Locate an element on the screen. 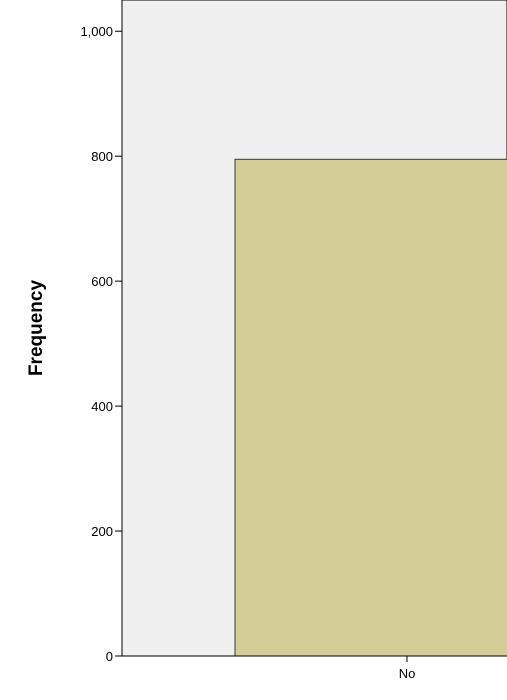 The height and width of the screenshot is (700, 507). x-tick-label: No is located at coordinates (407, 673).